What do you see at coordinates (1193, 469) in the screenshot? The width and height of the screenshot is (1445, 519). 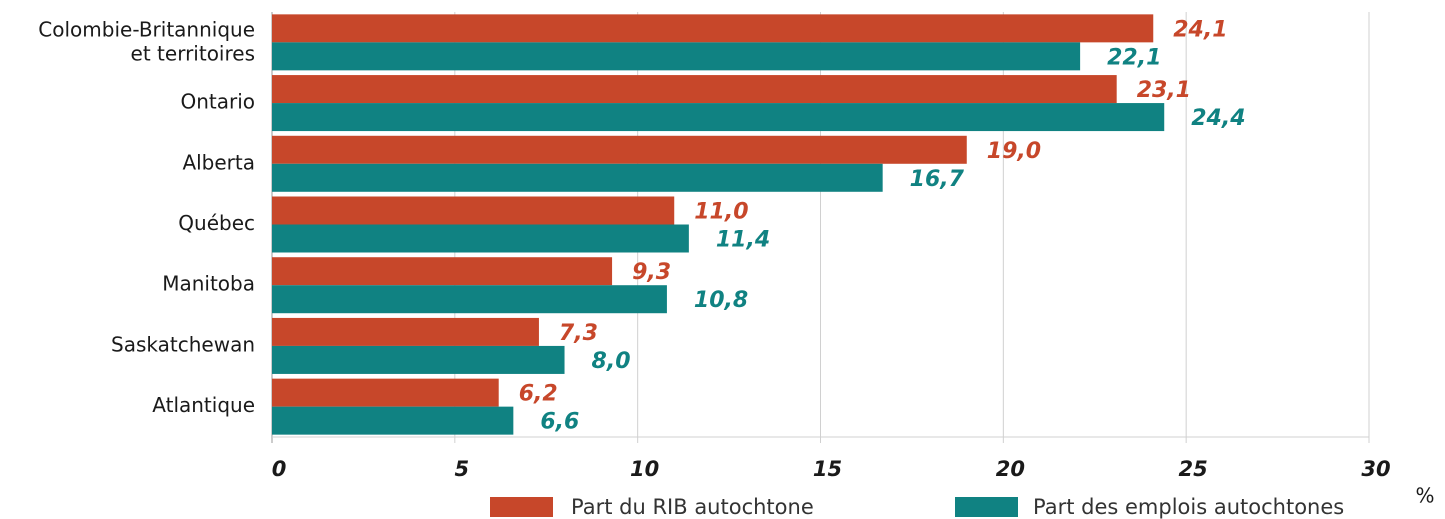 I see `x-tick-label: 25` at bounding box center [1193, 469].